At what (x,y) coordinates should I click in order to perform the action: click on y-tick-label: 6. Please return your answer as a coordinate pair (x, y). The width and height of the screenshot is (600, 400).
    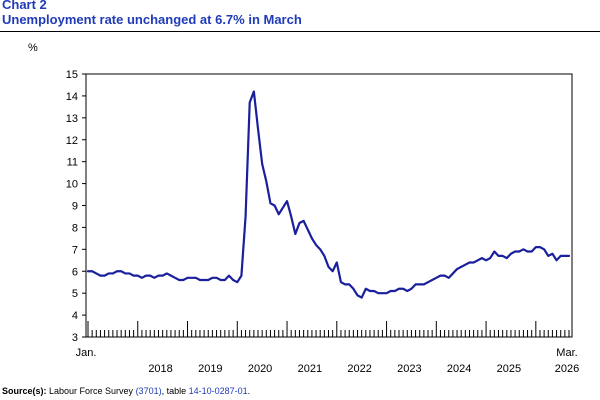
    Looking at the image, I should click on (75, 272).